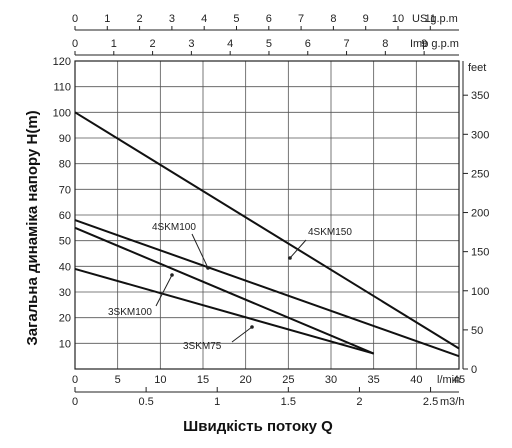  Describe the element at coordinates (130, 312) in the screenshot. I see `curve-label-3skm100: 3SKM100` at that location.